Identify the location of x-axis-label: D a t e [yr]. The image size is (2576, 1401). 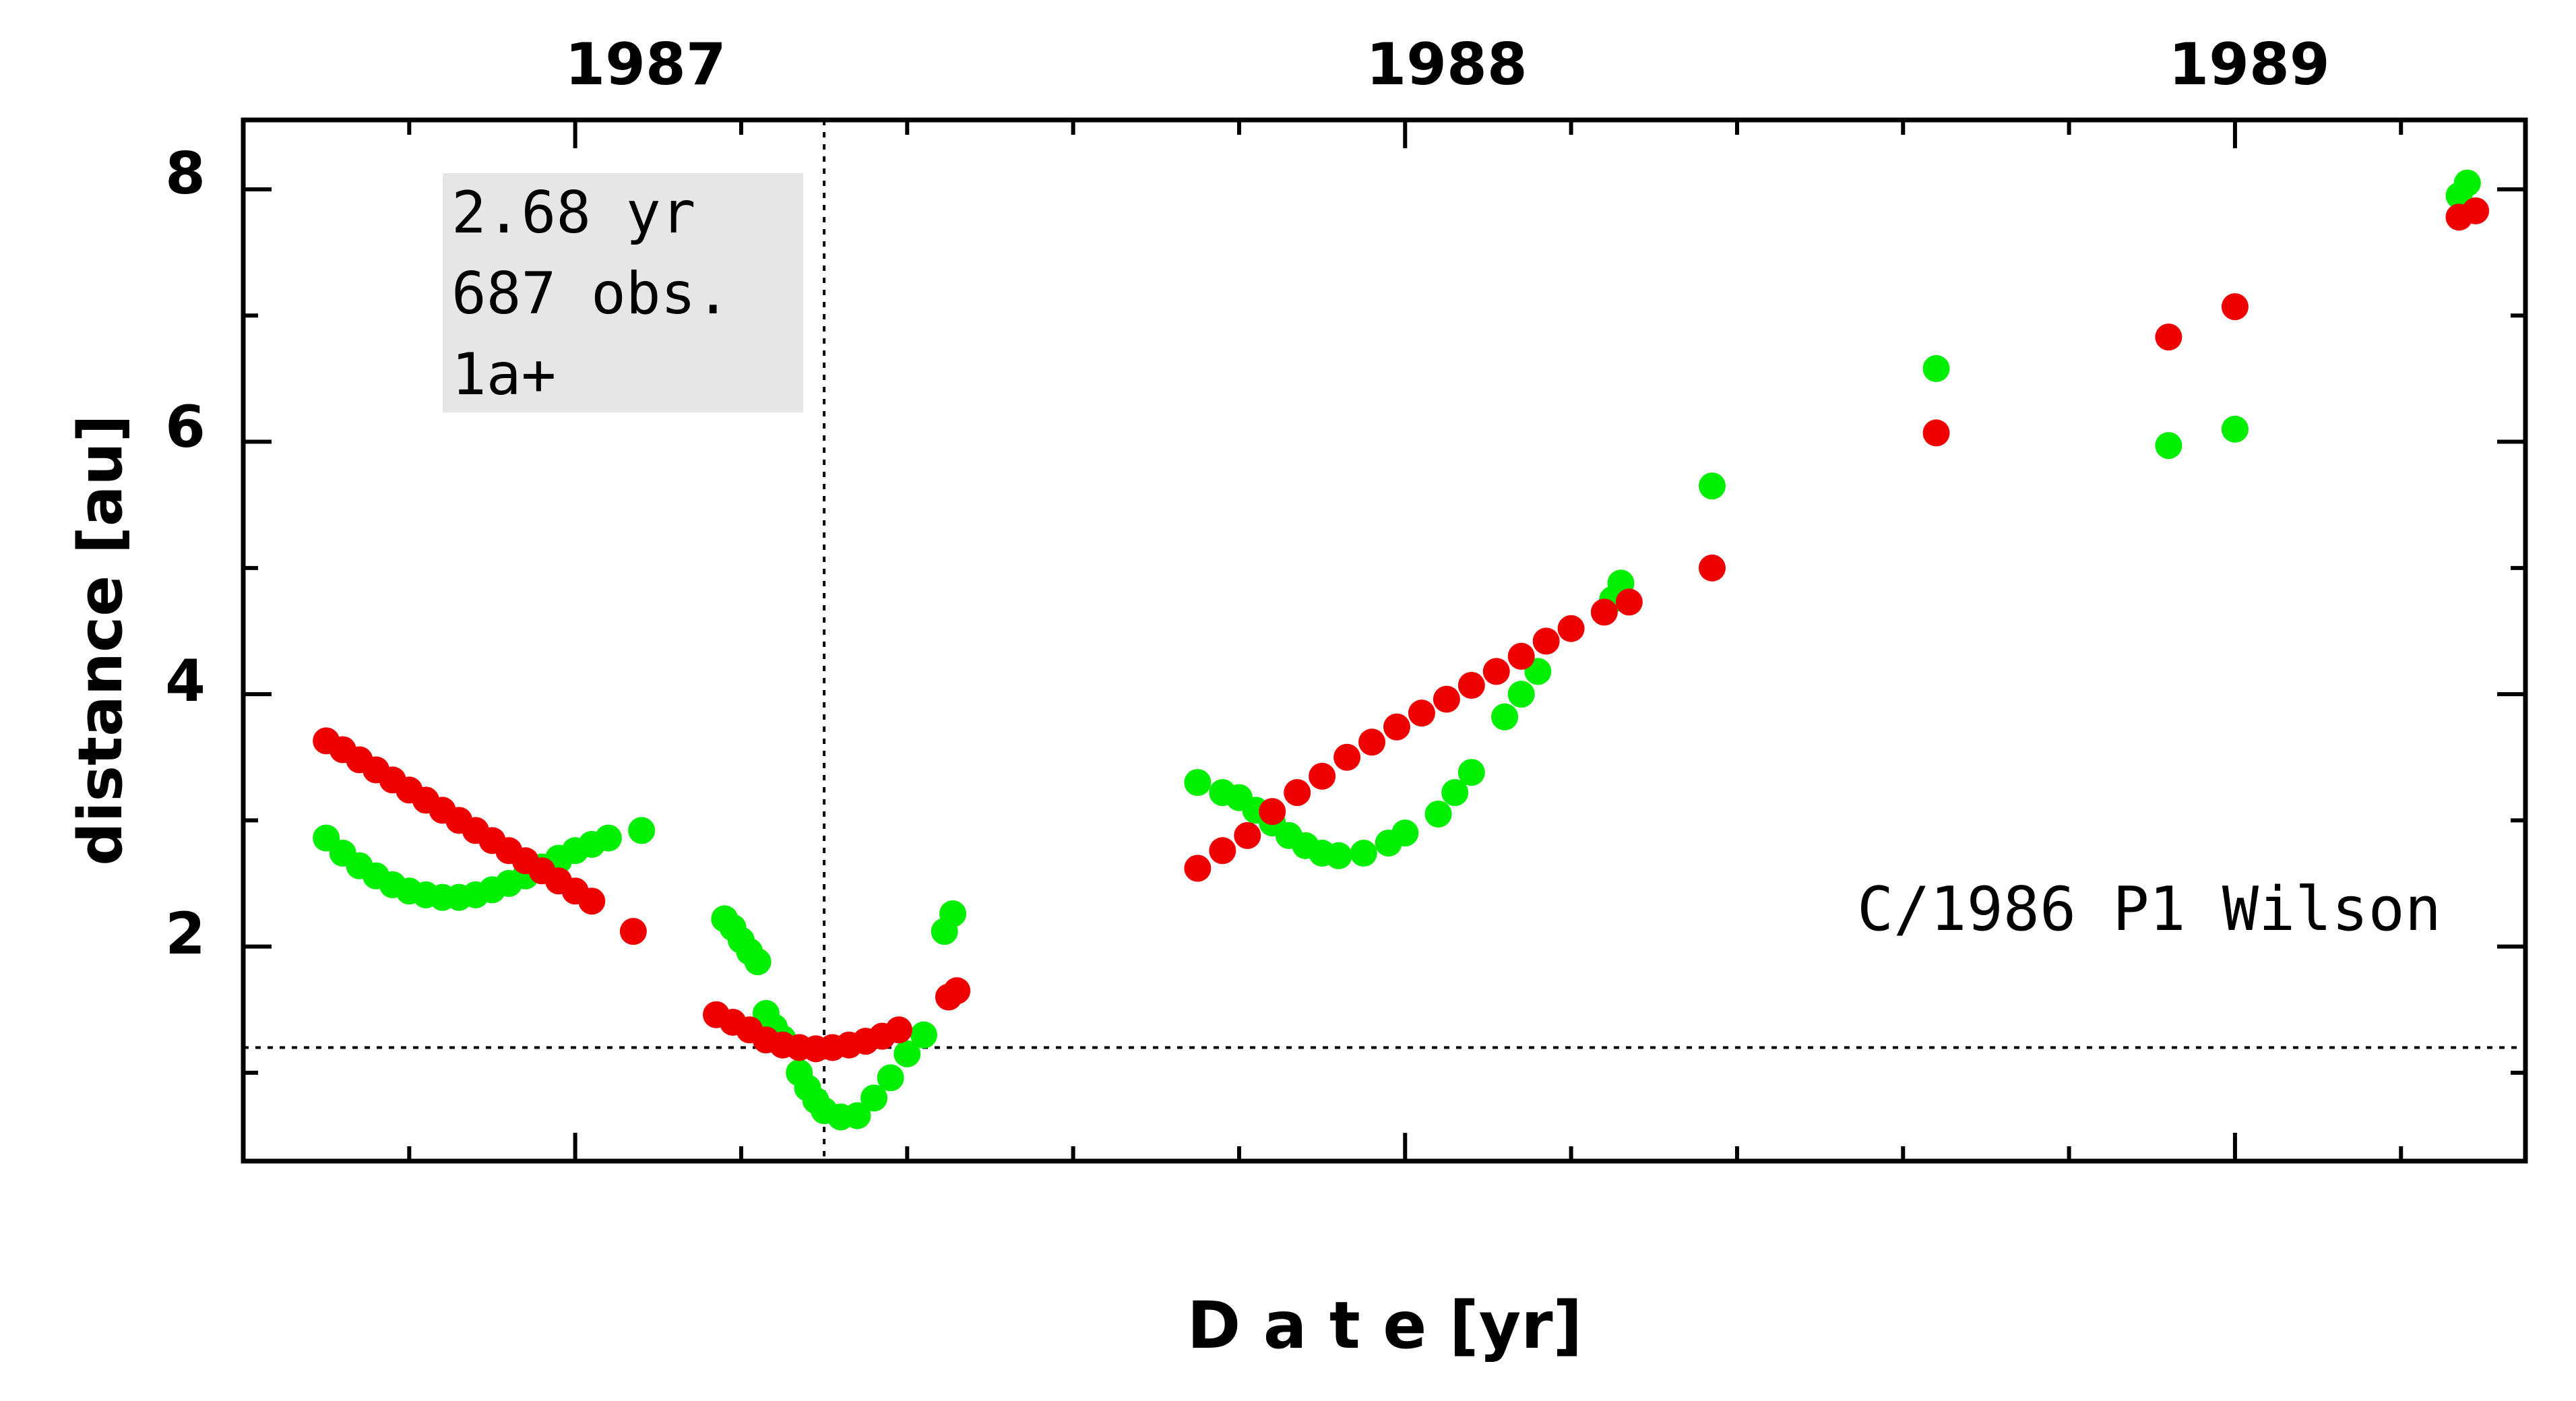
(1385, 1325).